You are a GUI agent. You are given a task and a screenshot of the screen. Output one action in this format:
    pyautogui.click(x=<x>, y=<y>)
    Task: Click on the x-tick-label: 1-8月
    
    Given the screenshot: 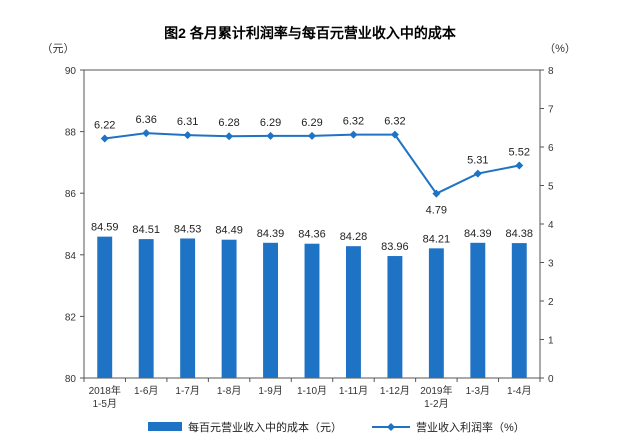 What is the action you would take?
    pyautogui.click(x=229, y=391)
    